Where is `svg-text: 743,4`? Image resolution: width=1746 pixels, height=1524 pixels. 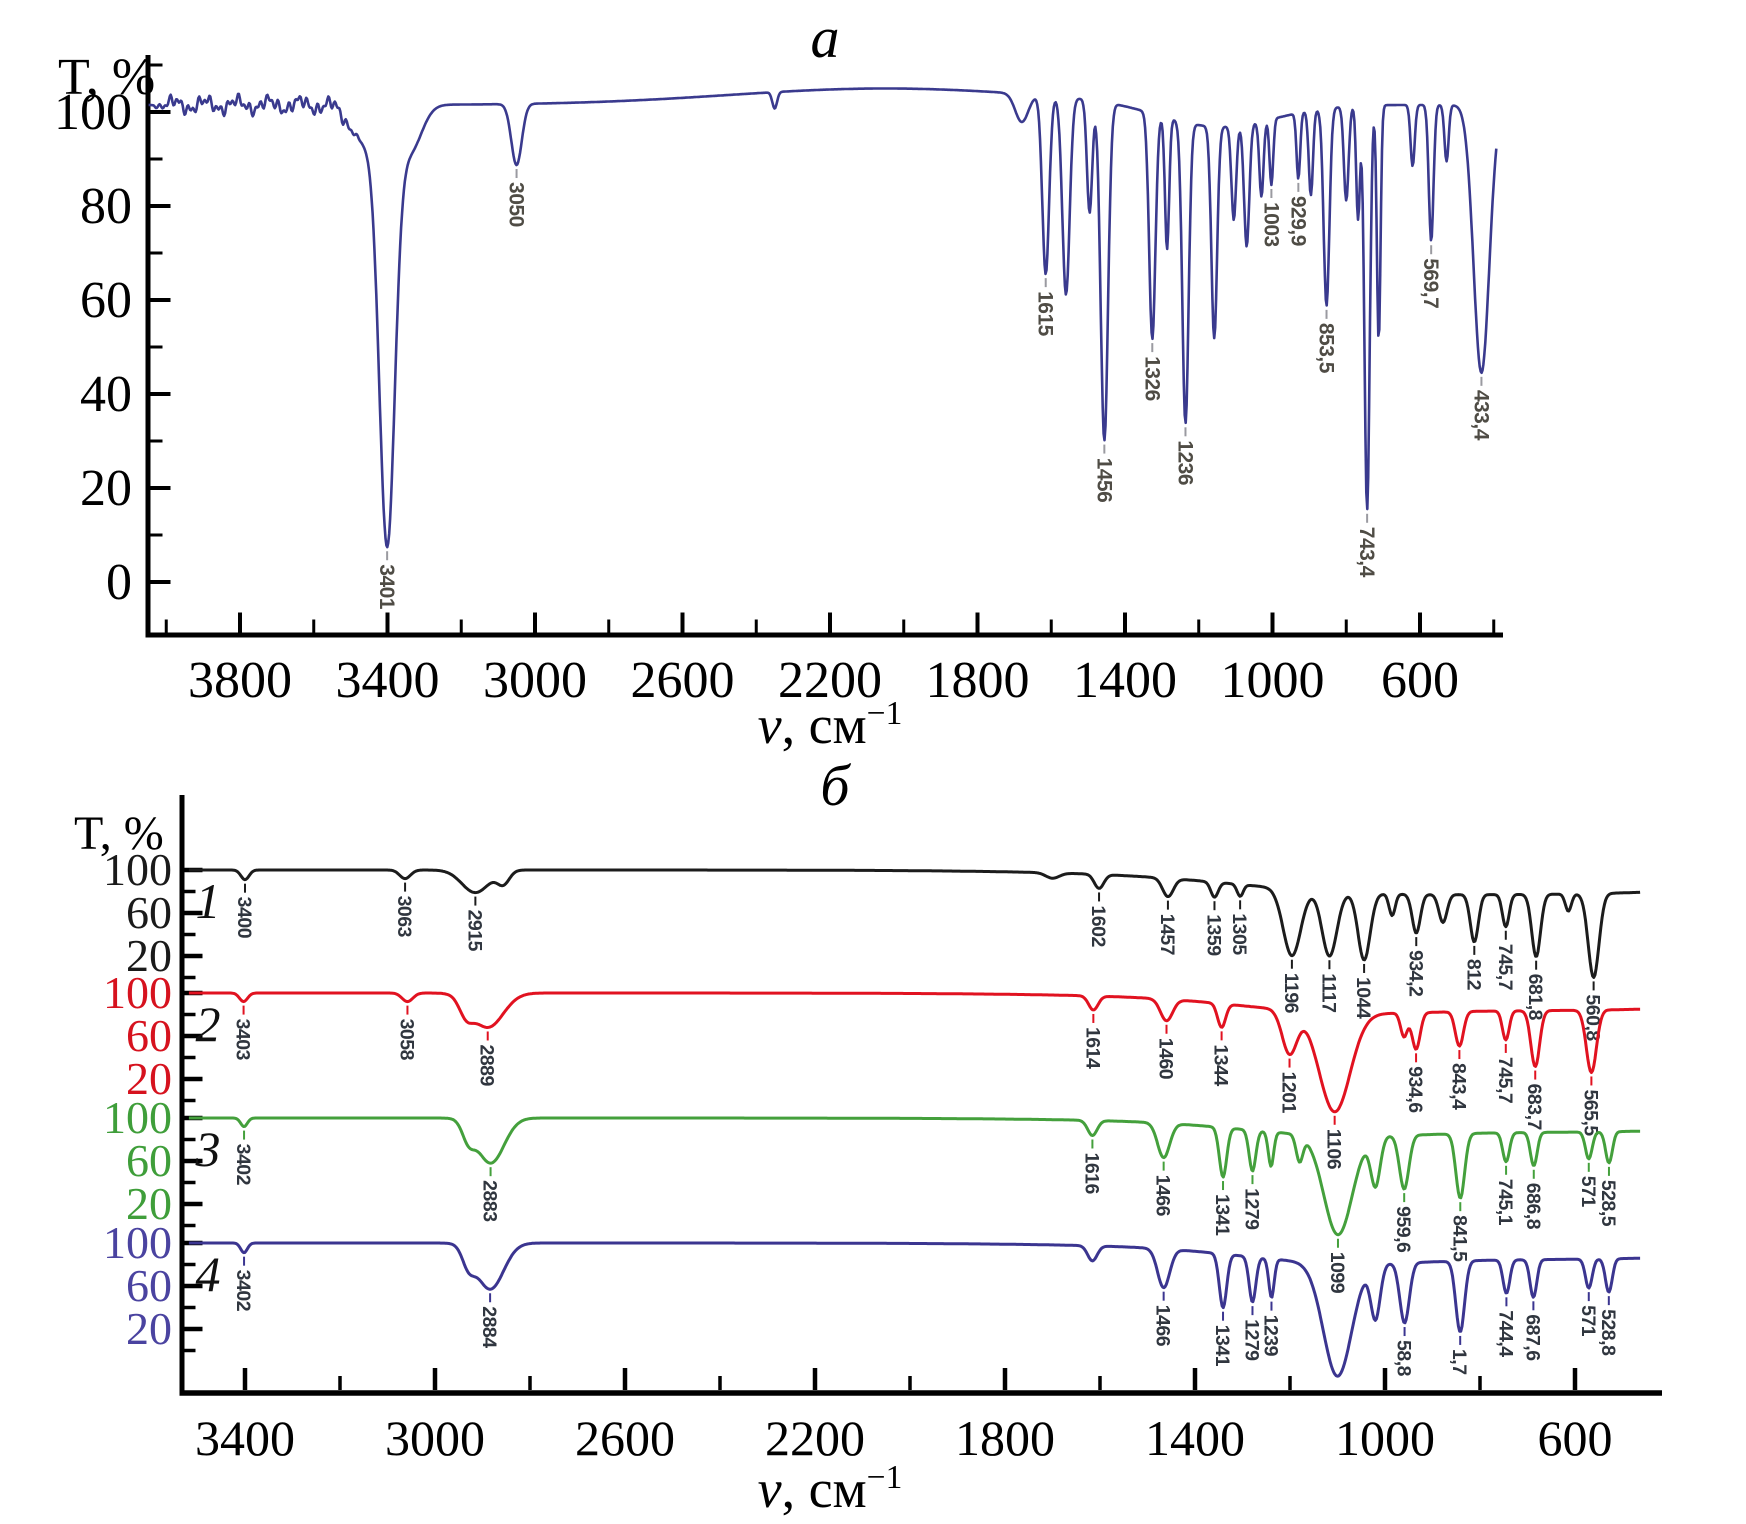
svg-text: 743,4 is located at coordinates (1366, 552).